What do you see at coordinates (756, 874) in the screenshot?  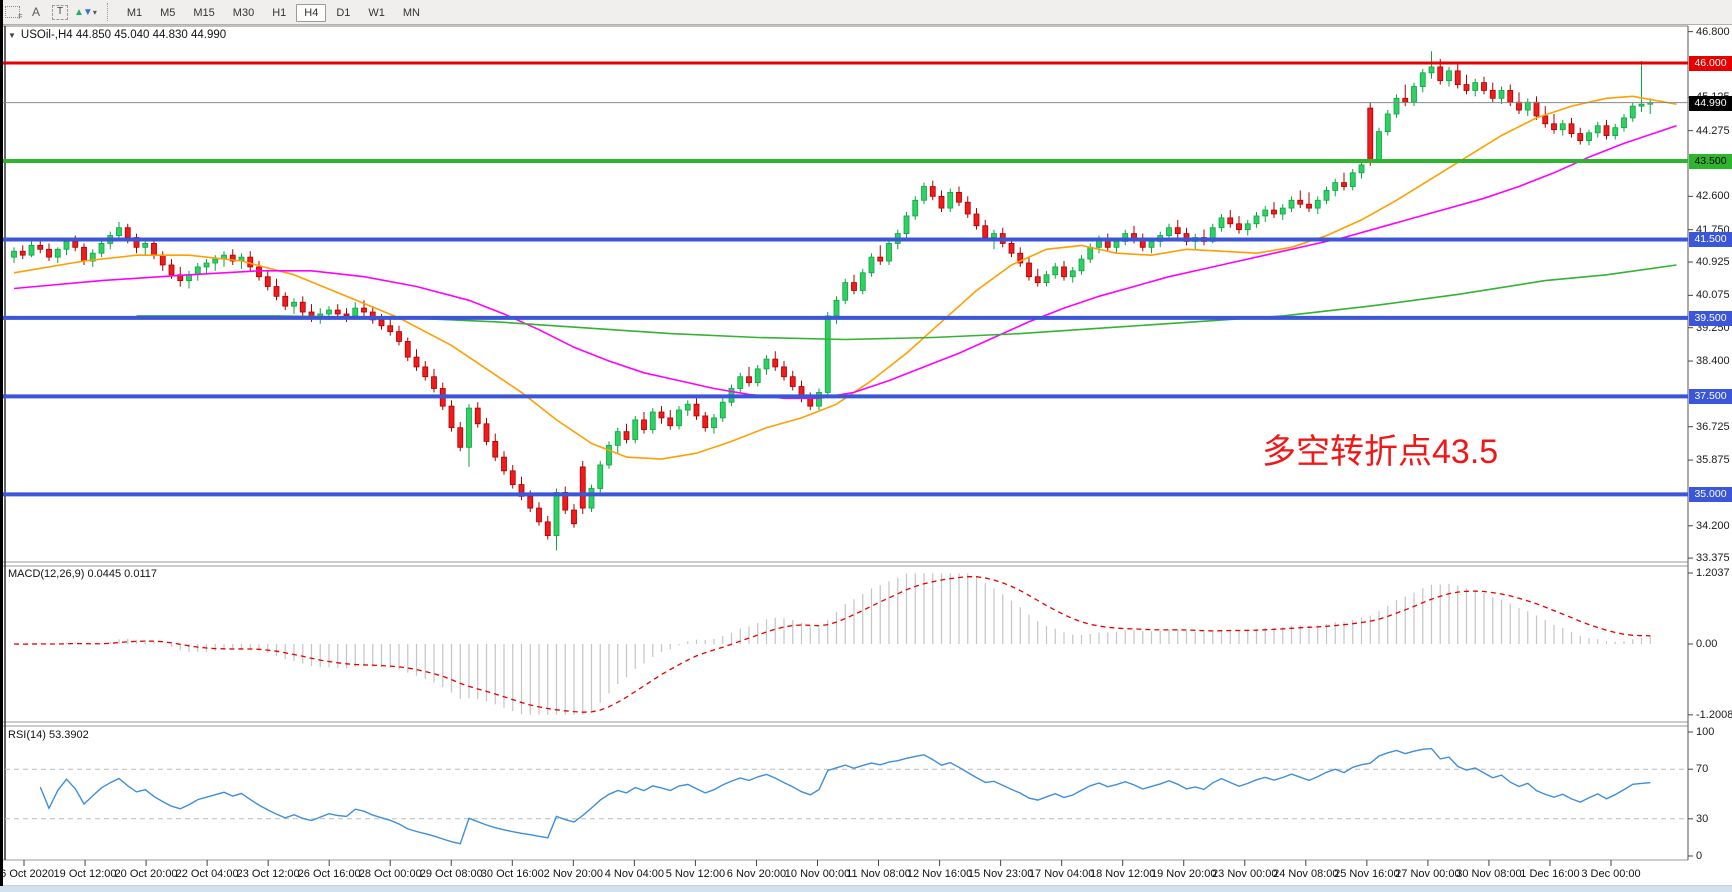 I see `time-axis-label: 6 Nov 20:00` at bounding box center [756, 874].